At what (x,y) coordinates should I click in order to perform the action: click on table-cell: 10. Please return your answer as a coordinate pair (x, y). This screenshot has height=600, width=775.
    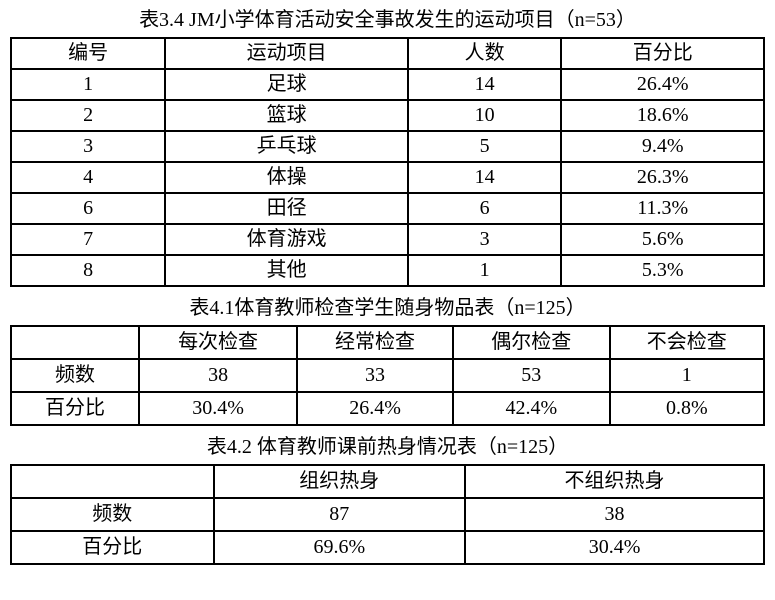
    Looking at the image, I should click on (484, 115).